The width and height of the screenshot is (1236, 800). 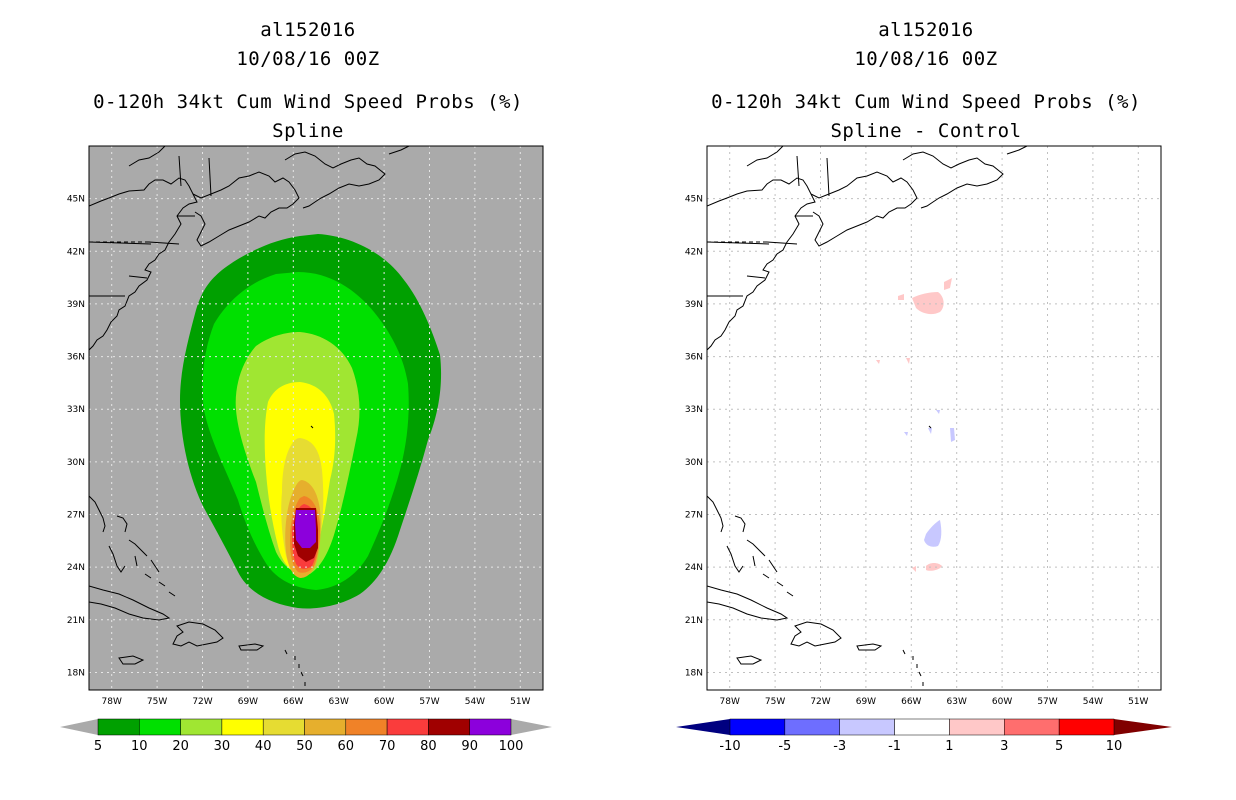 I want to click on left-lon-label: 57W, so click(x=429, y=702).